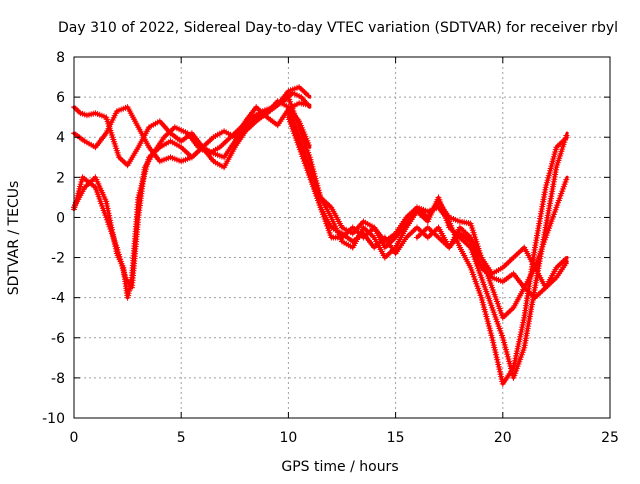 Image resolution: width=640 pixels, height=484 pixels. I want to click on x-tick-label: 0, so click(74, 438).